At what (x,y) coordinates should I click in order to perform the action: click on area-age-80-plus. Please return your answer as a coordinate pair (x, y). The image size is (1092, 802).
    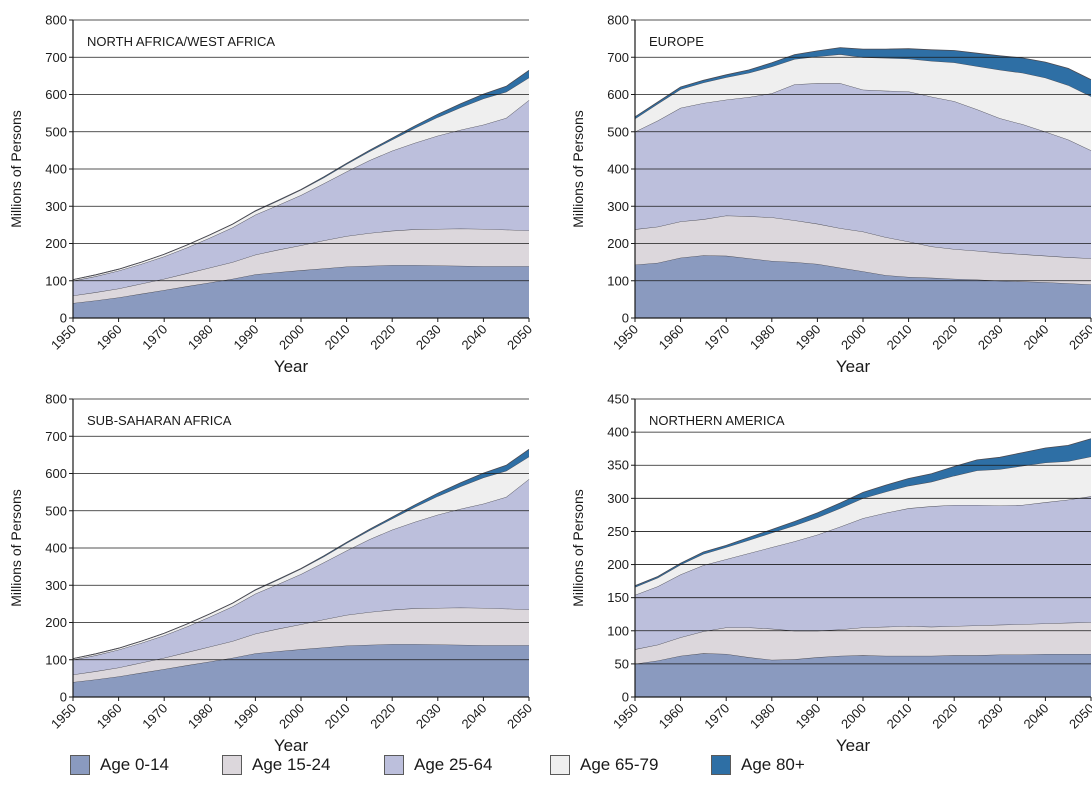
    Looking at the image, I should click on (863, 83).